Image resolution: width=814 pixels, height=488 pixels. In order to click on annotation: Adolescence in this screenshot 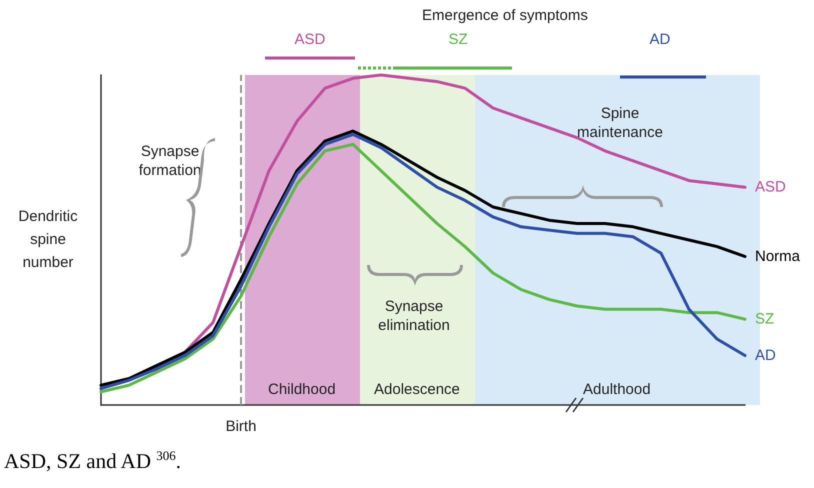, I will do `click(417, 389)`.